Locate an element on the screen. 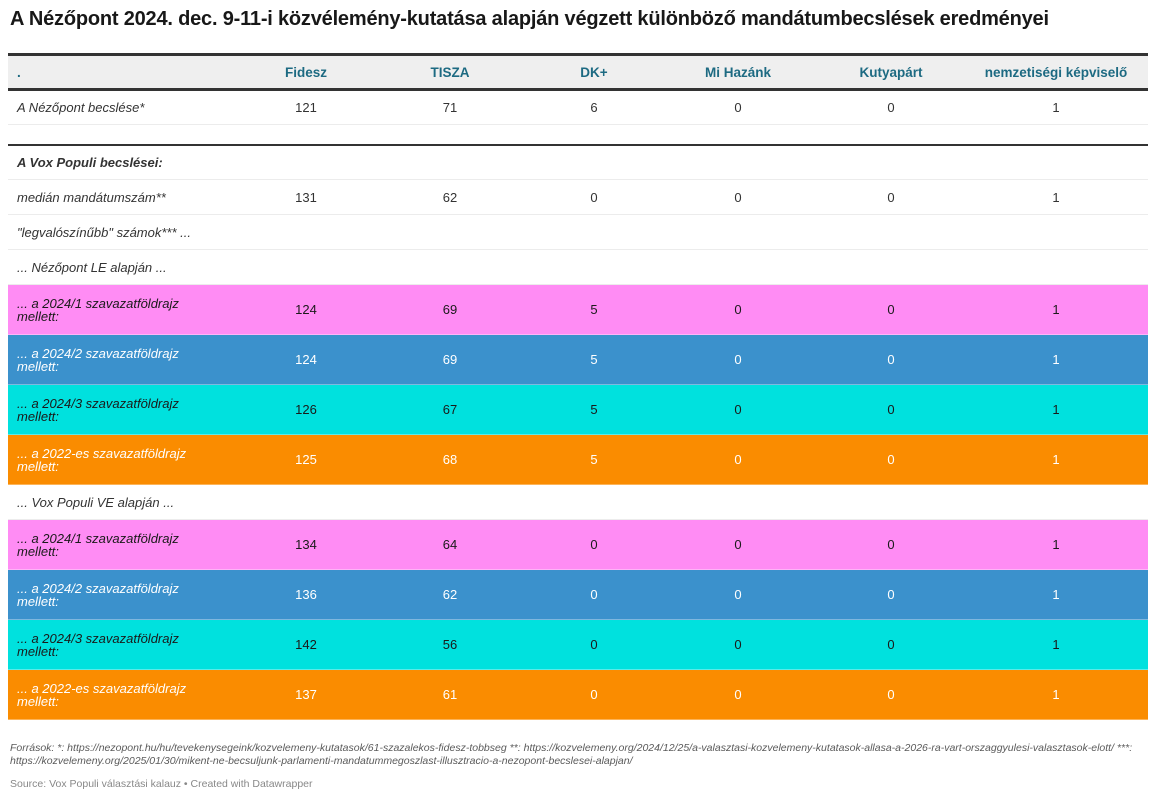 The height and width of the screenshot is (799, 1158). divider-cell is located at coordinates (578, 135).